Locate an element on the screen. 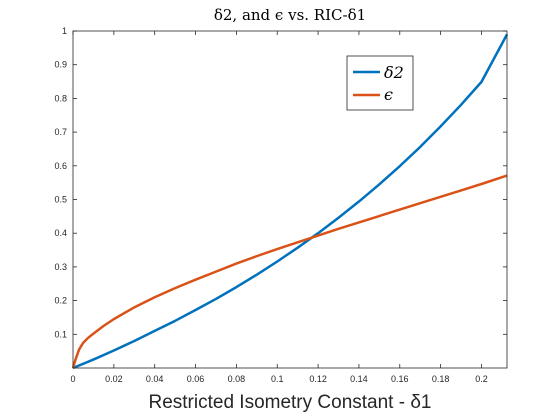 The height and width of the screenshot is (420, 560). legend: δ2 ϵ is located at coordinates (380, 83).